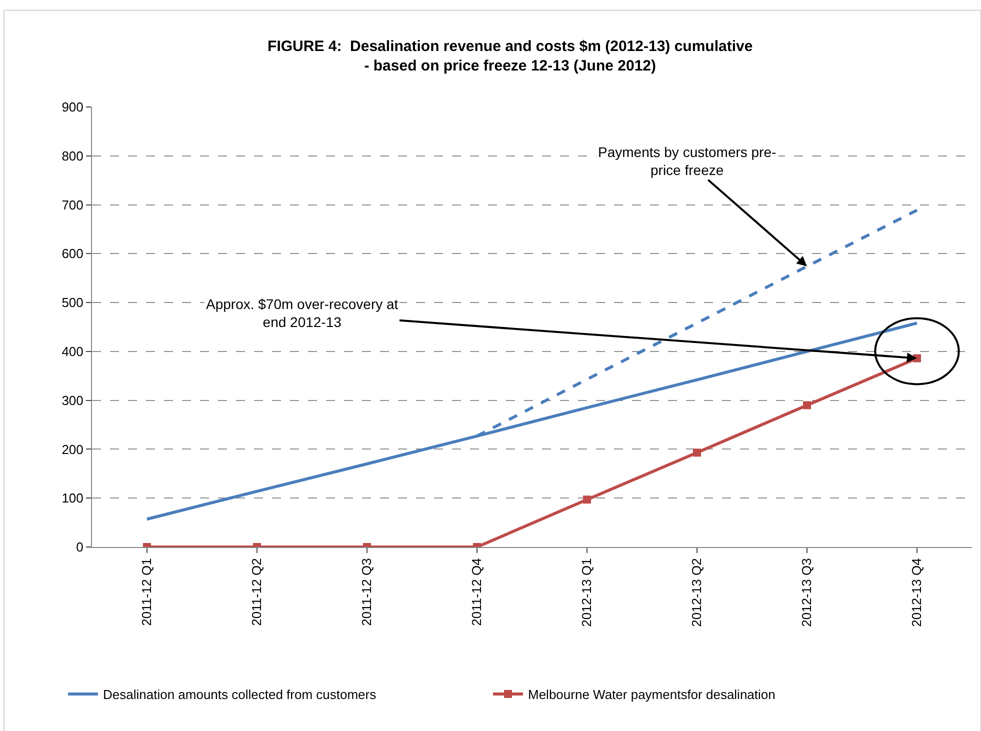  Describe the element at coordinates (256, 592) in the screenshot. I see `x-tick-label: 2011-12 Q2` at that location.